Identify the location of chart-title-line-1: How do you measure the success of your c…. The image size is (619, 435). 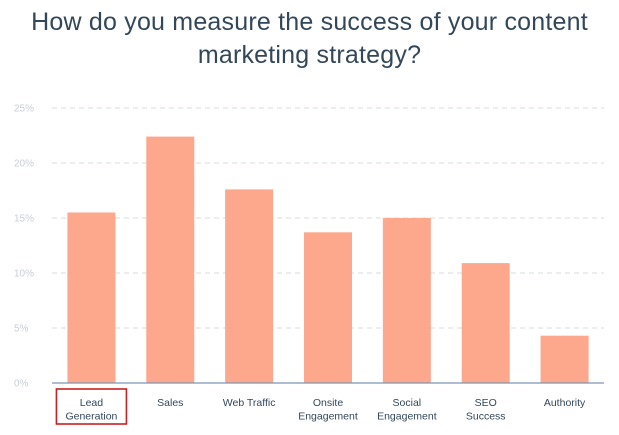
(309, 22).